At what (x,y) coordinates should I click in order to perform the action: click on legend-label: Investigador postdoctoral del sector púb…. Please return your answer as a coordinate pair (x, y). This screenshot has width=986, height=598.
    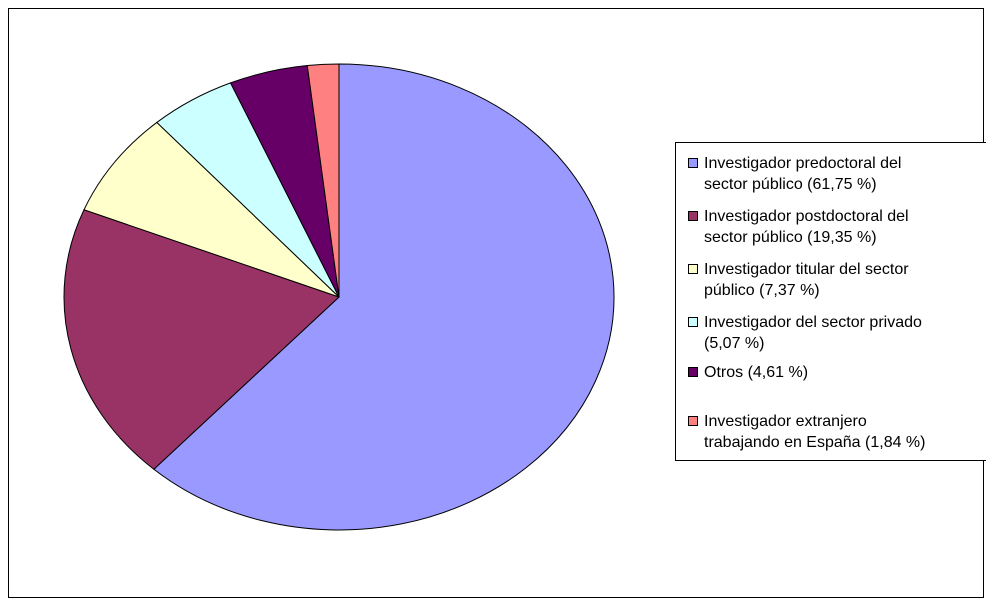
    Looking at the image, I should click on (806, 227).